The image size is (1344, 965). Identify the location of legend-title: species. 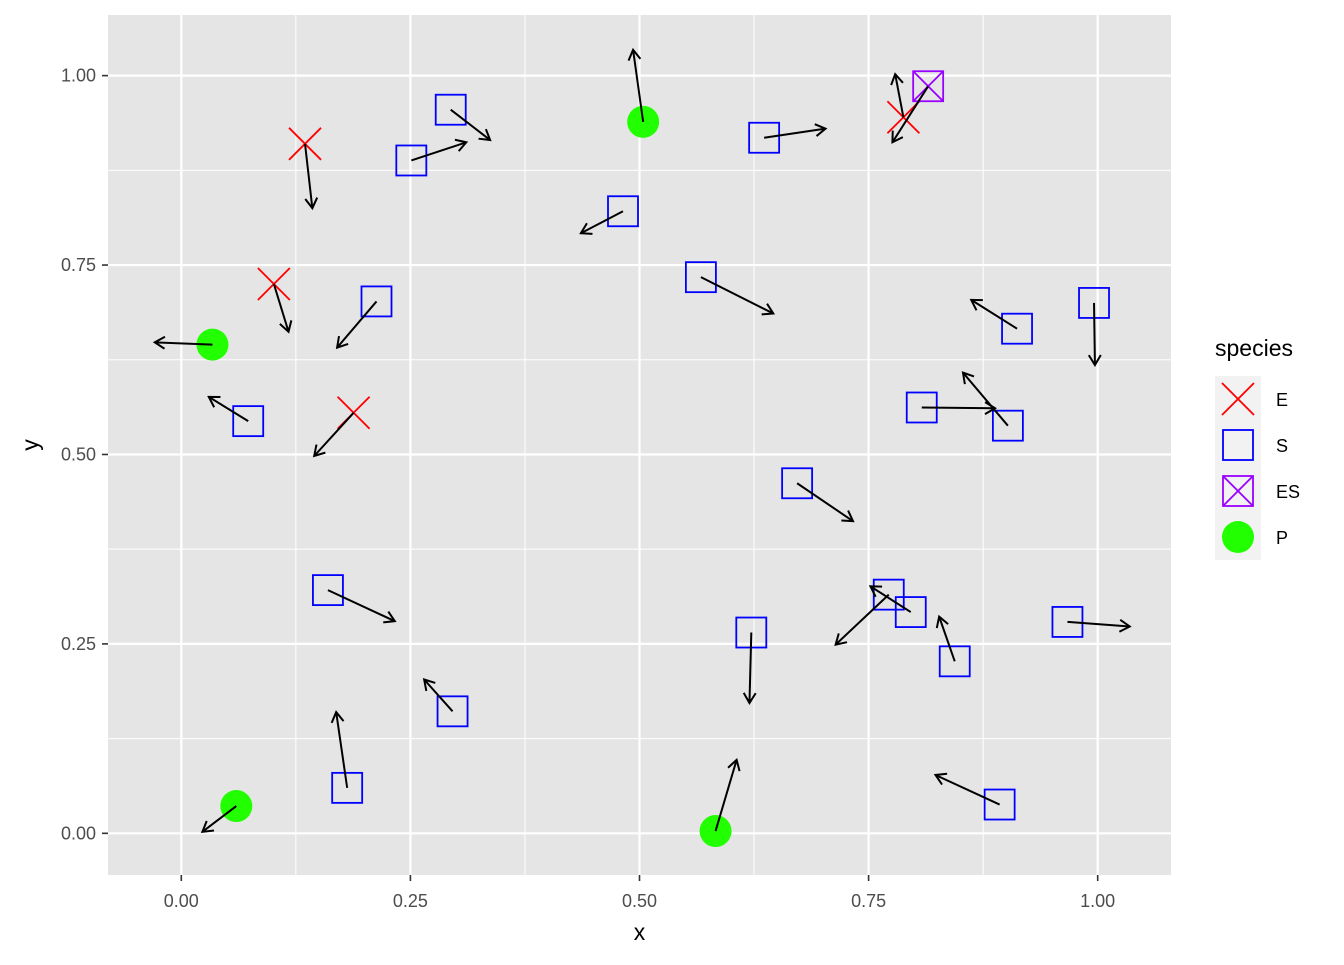
(1254, 348).